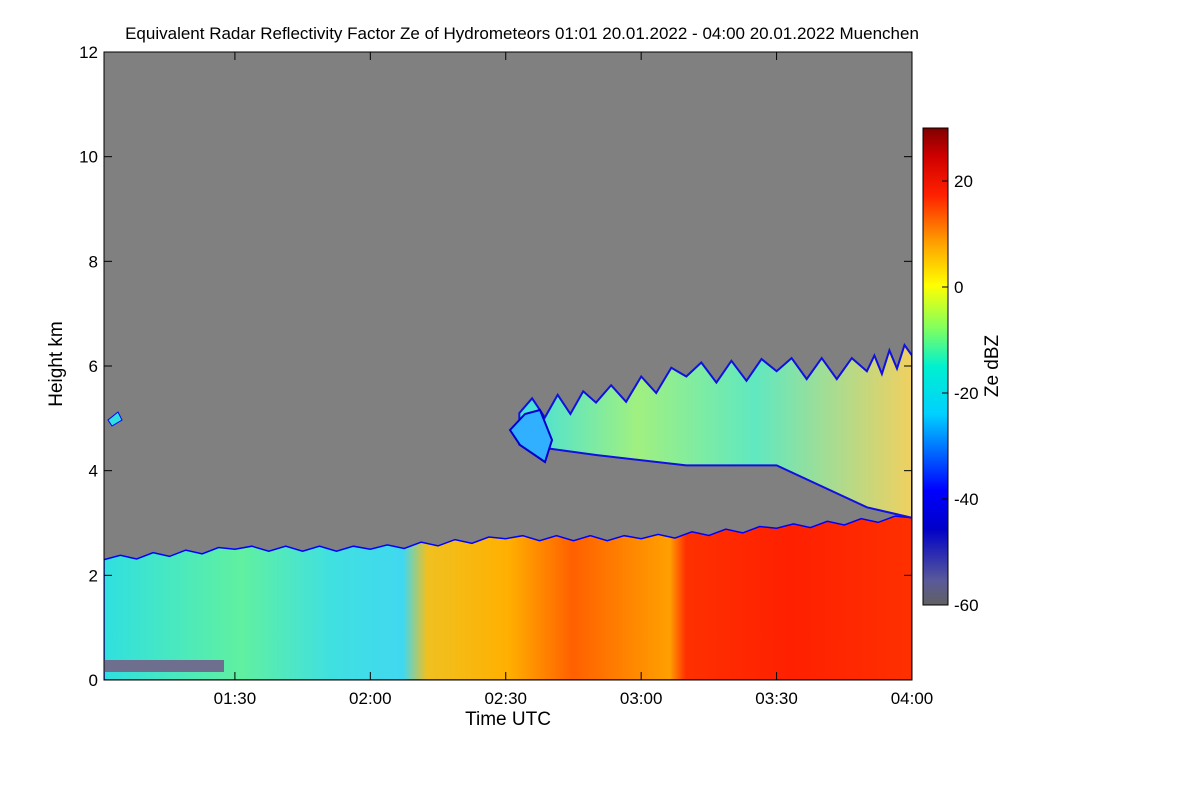 This screenshot has height=800, width=1200. What do you see at coordinates (776, 698) in the screenshot?
I see `x-tick-label: 03:30` at bounding box center [776, 698].